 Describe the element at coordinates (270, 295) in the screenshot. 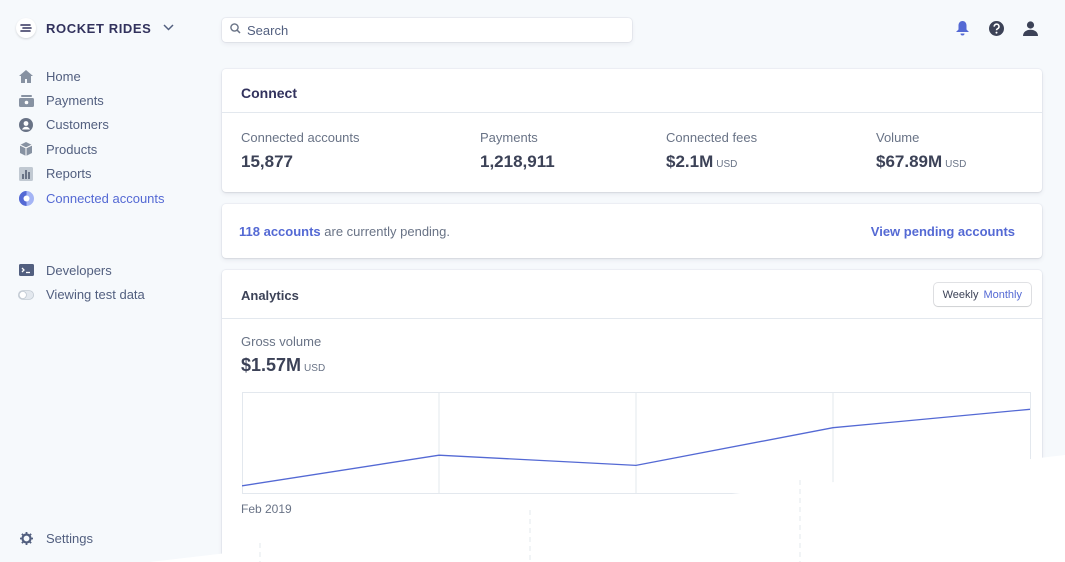

I see `analytics-title: Analytics` at that location.